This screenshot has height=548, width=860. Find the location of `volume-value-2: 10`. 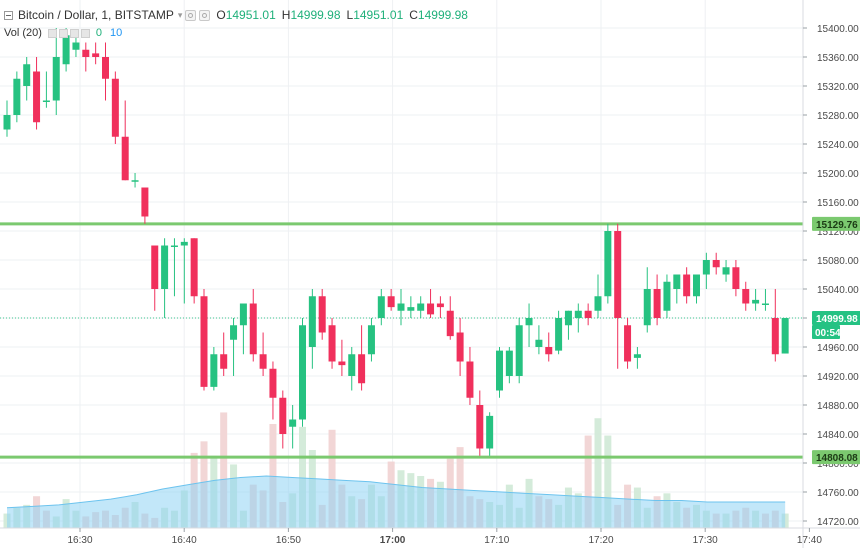

volume-value-2: 10 is located at coordinates (116, 33).